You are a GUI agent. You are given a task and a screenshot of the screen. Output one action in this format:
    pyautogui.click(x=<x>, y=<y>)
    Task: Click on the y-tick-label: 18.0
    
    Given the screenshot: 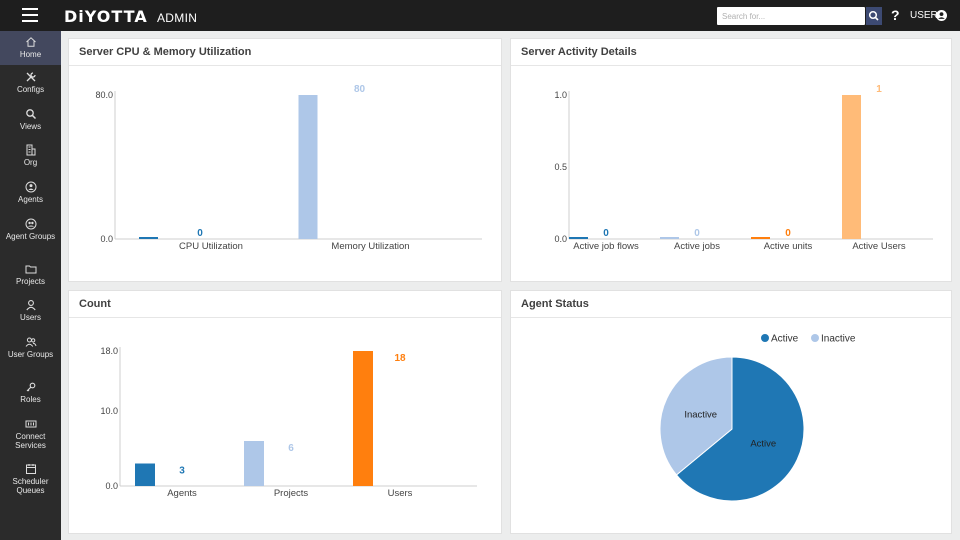 What is the action you would take?
    pyautogui.click(x=109, y=351)
    